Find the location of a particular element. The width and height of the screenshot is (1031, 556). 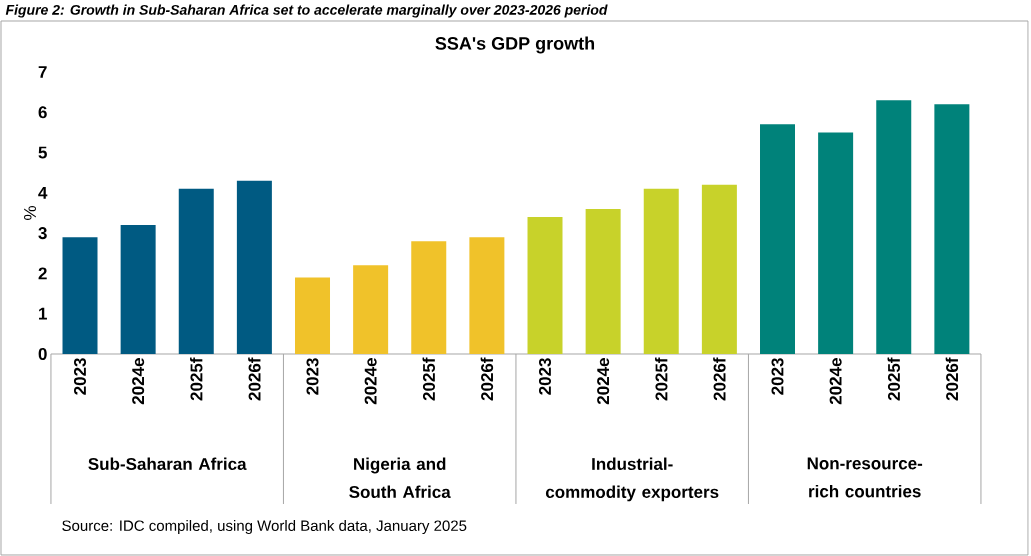

y-tick-label: 6 is located at coordinates (42, 112).